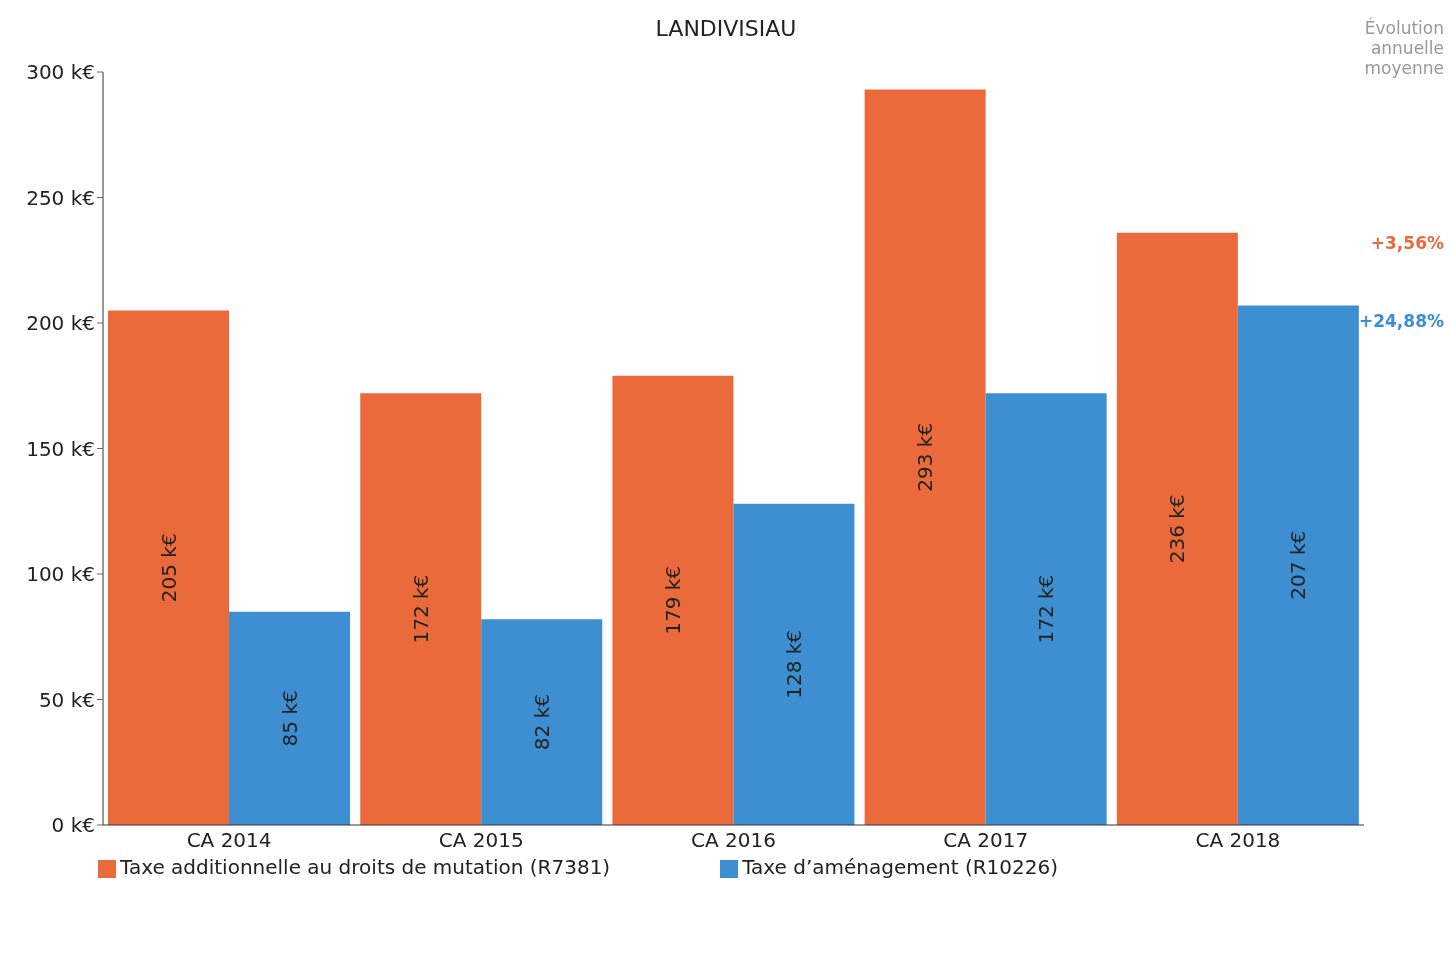  I want to click on x-tick-label: CA 2014, so click(229, 840).